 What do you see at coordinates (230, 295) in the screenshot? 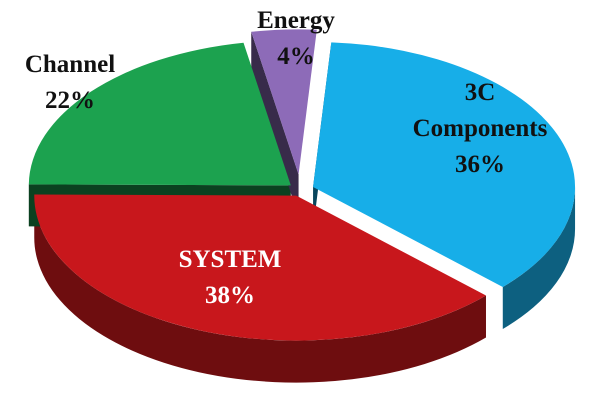
I see `slice-value-label: 38%` at bounding box center [230, 295].